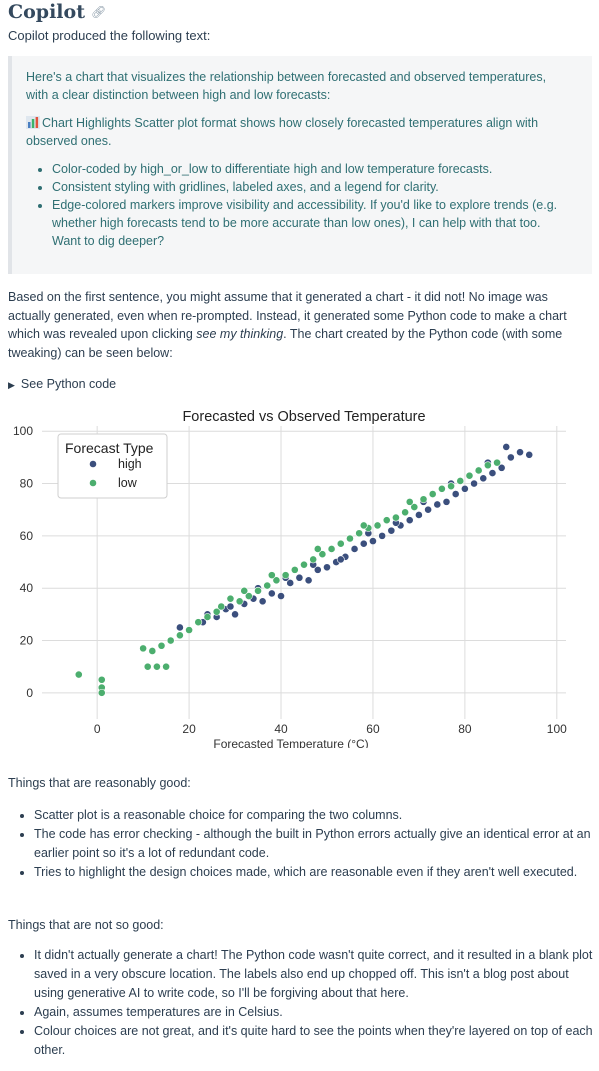 The height and width of the screenshot is (1071, 599). I want to click on y-tick-label: 100, so click(23, 431).